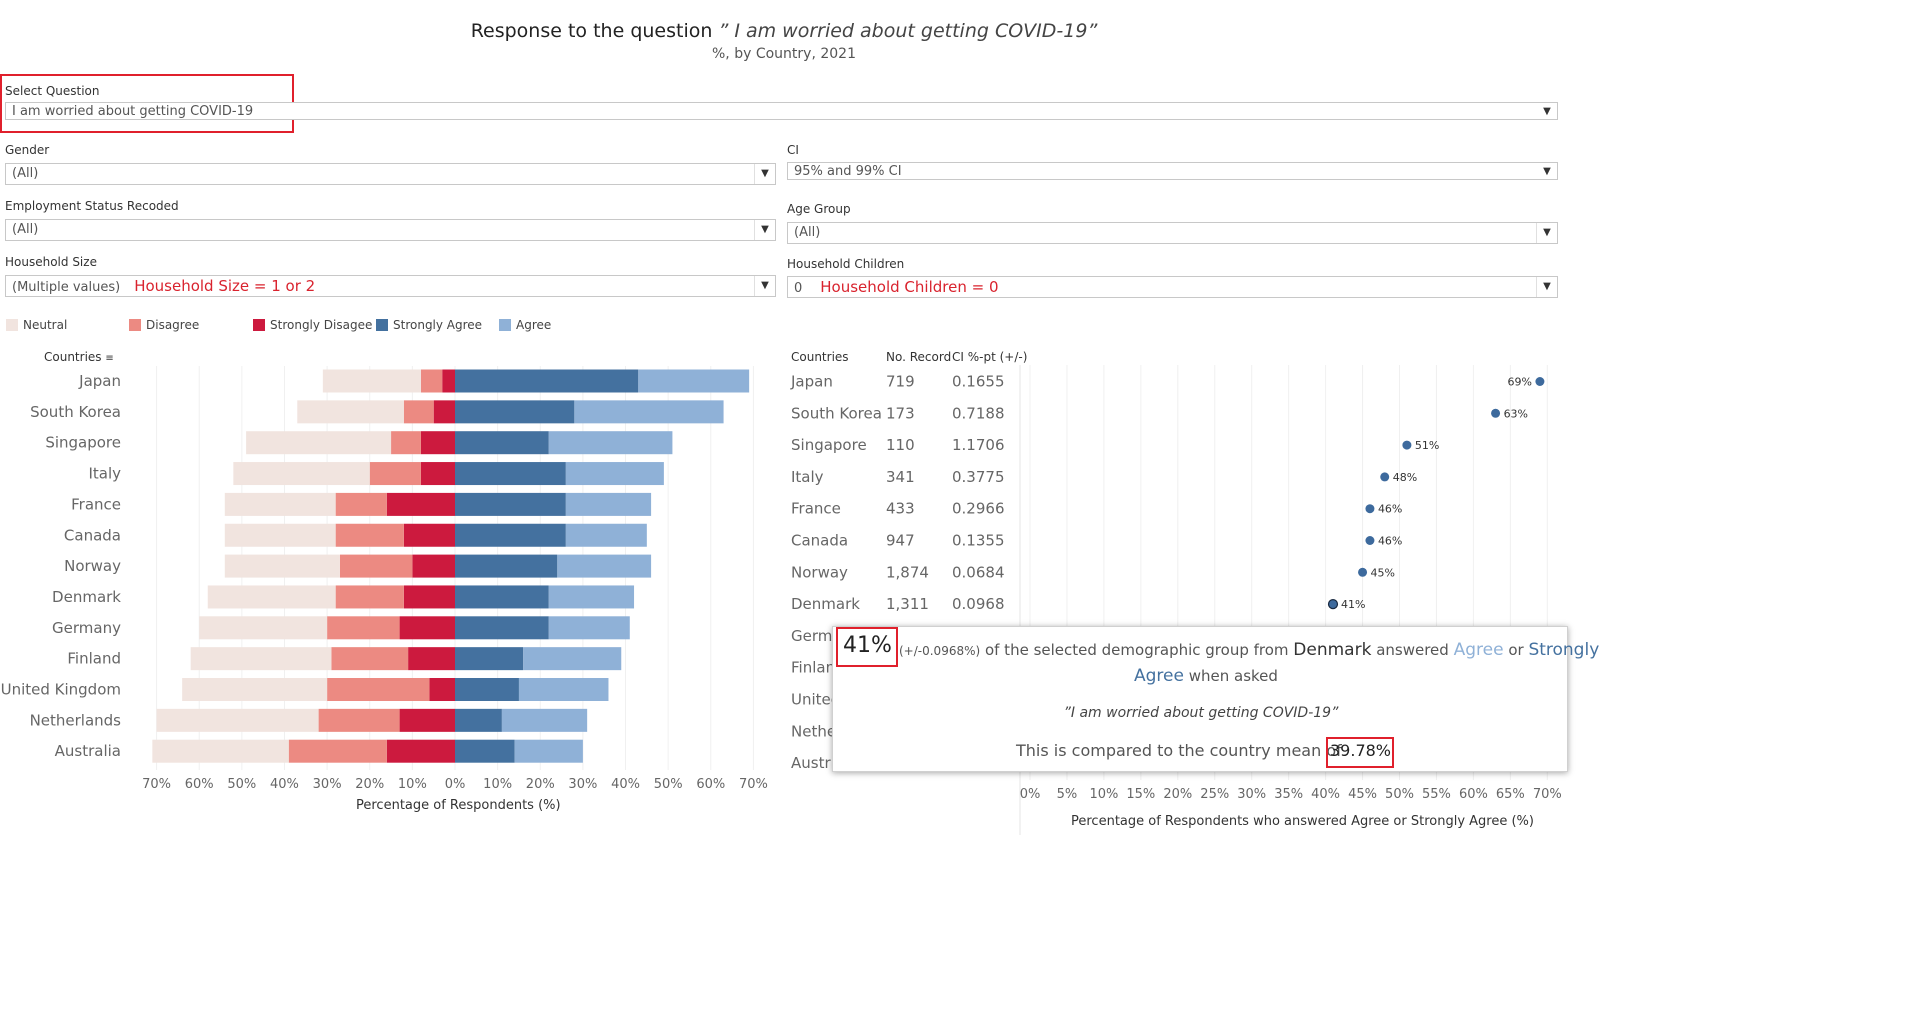  I want to click on select-question-value: I am worried about getting COVID-19, so click(133, 111).